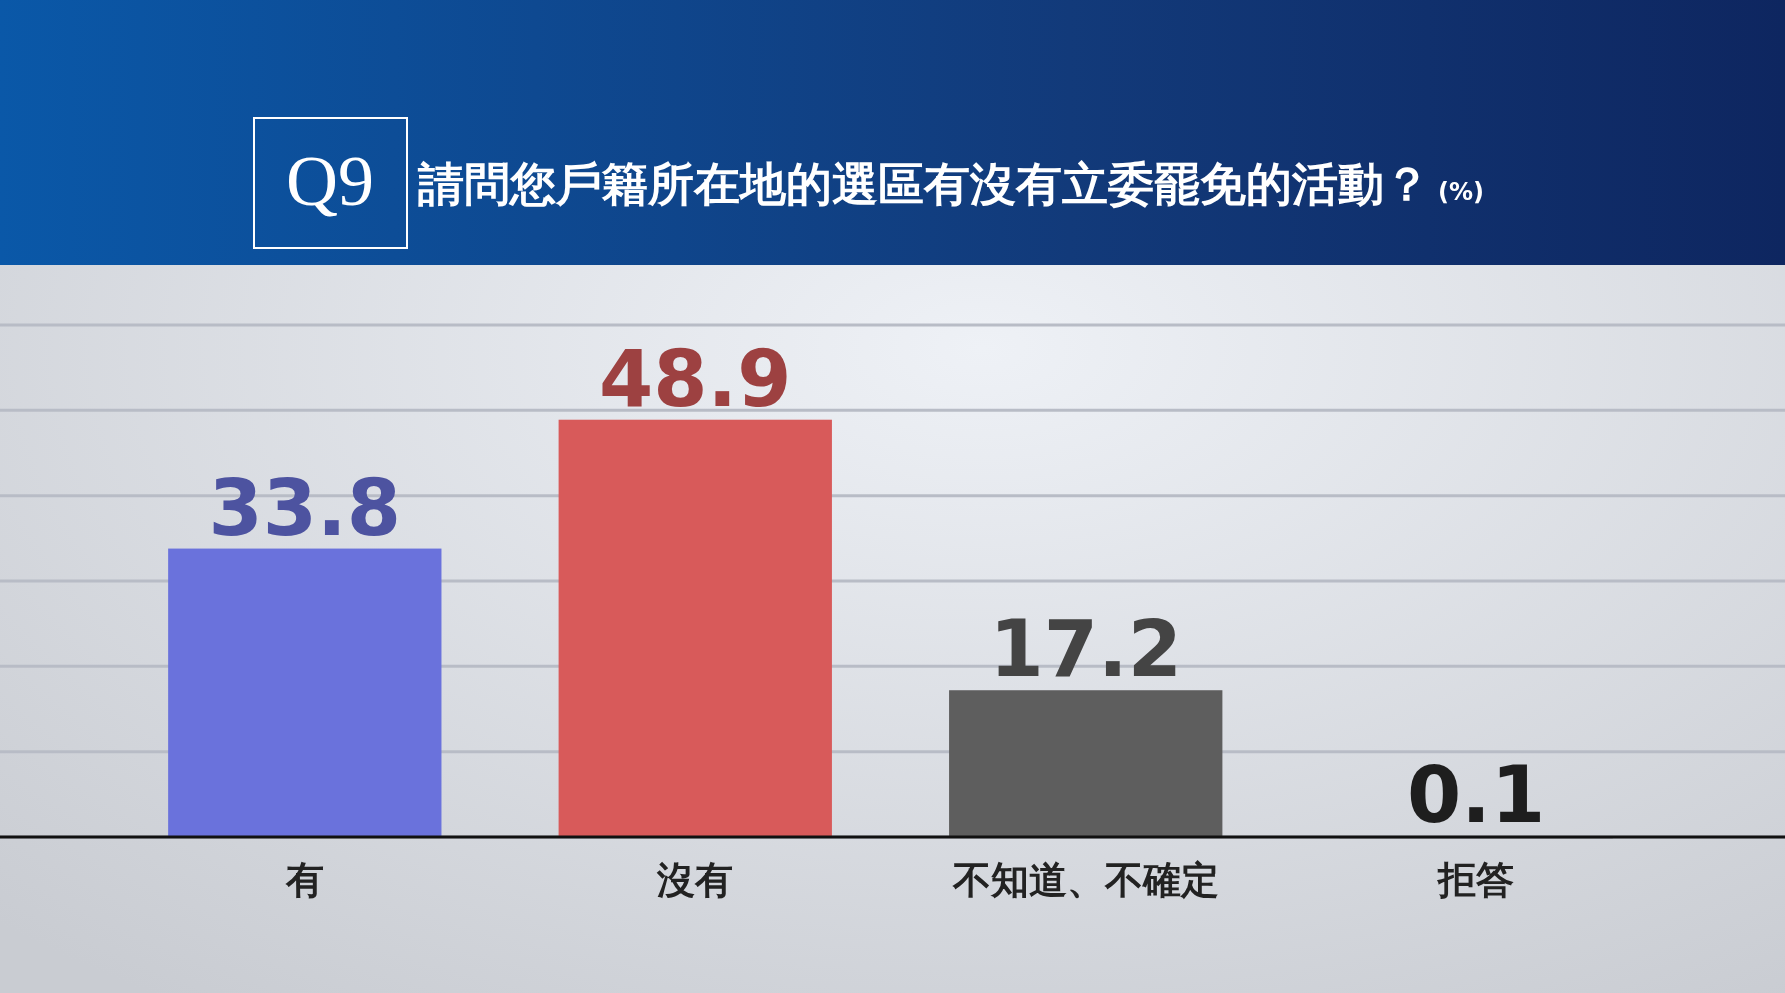 The image size is (1785, 993). What do you see at coordinates (695, 378) in the screenshot?
I see `data-label: 48.9` at bounding box center [695, 378].